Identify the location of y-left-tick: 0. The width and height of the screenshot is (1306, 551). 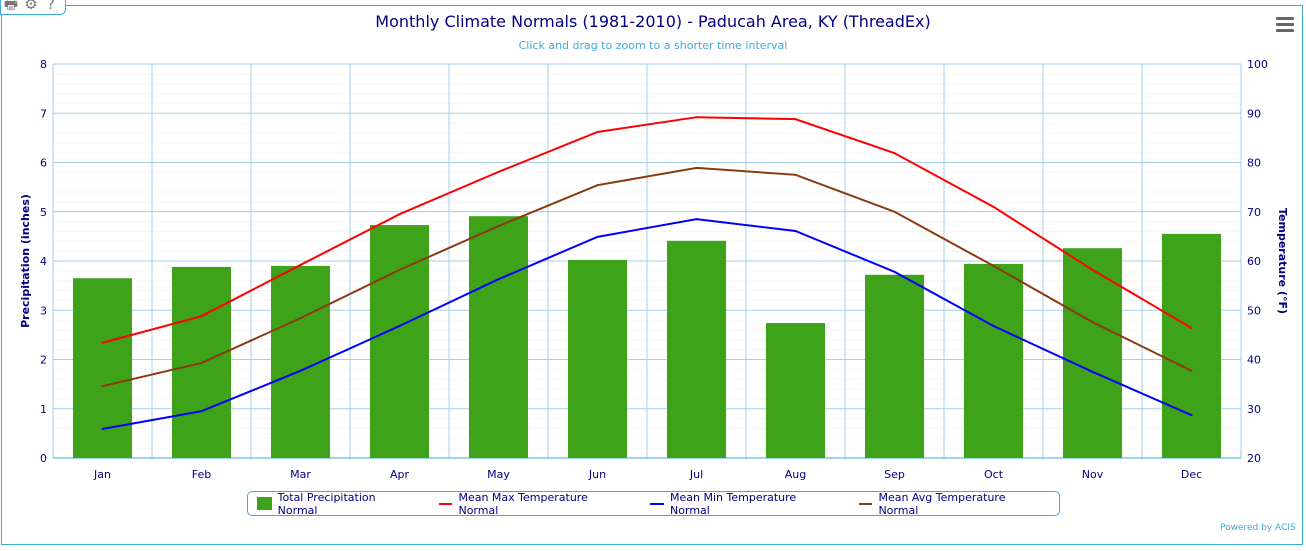
(43, 458).